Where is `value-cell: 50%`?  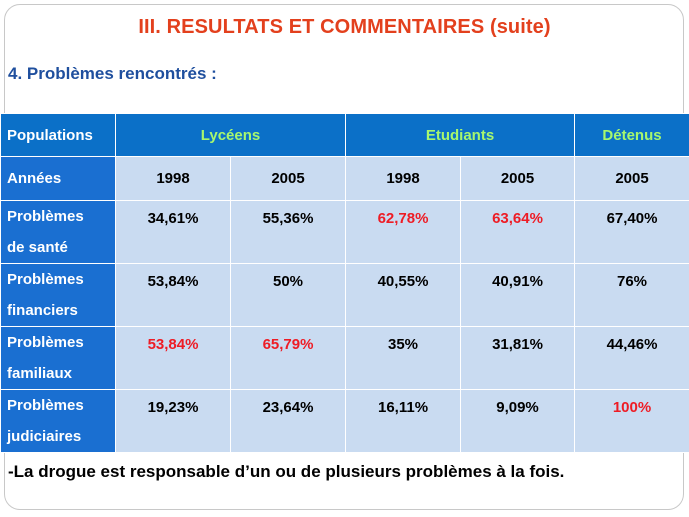
value-cell: 50% is located at coordinates (288, 295).